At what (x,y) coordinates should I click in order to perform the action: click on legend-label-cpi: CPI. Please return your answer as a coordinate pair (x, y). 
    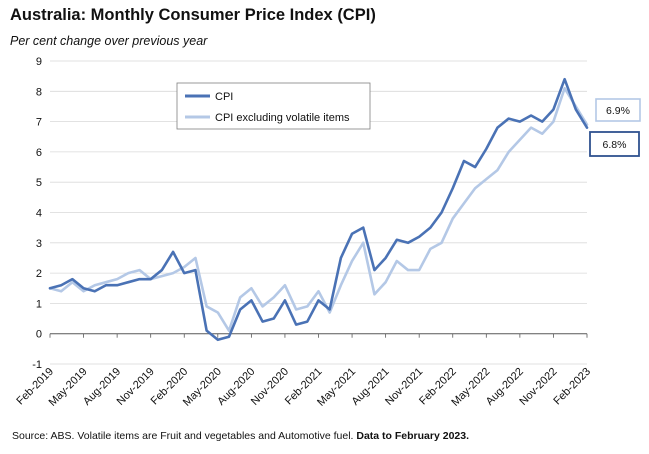
    Looking at the image, I should click on (224, 97).